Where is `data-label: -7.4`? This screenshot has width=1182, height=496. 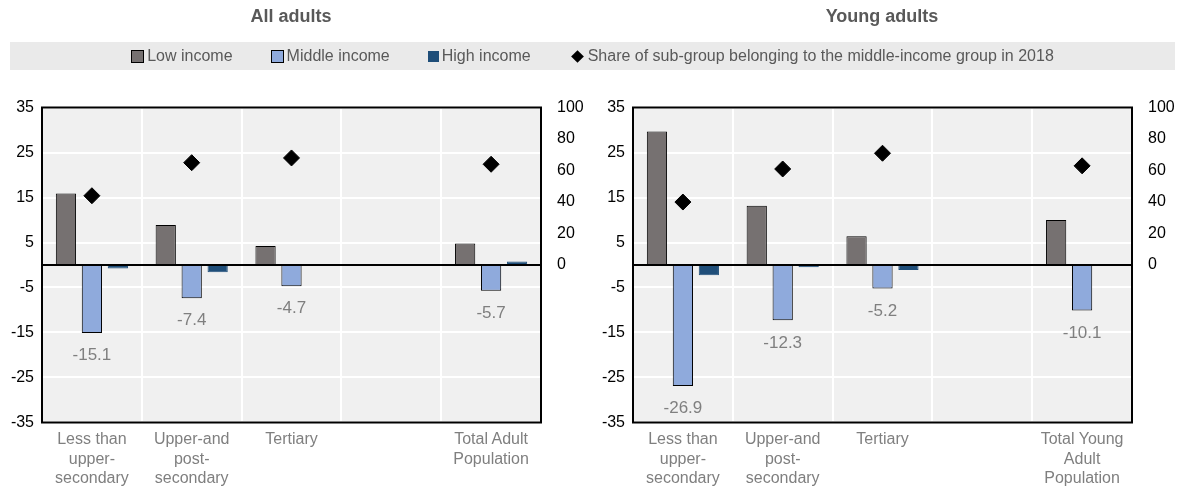 data-label: -7.4 is located at coordinates (192, 320).